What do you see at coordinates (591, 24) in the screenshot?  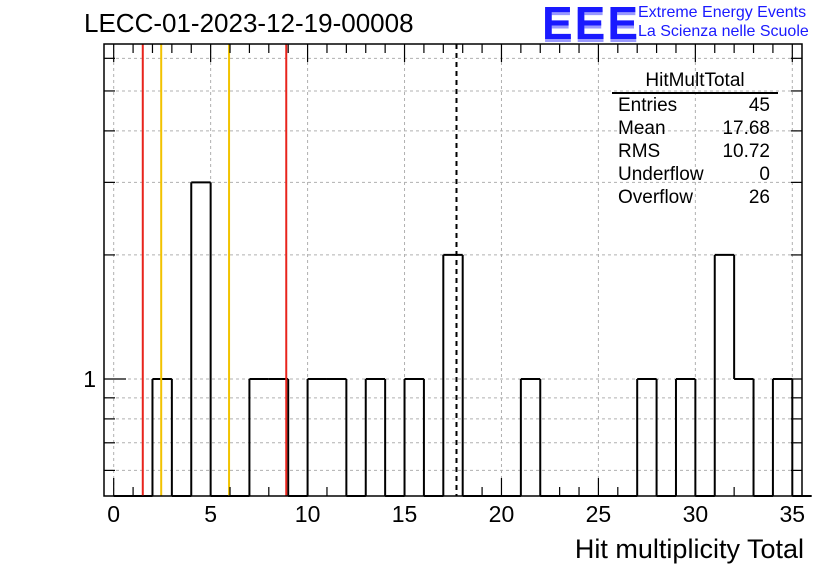 I see `eee-logo-mark: EEE` at bounding box center [591, 24].